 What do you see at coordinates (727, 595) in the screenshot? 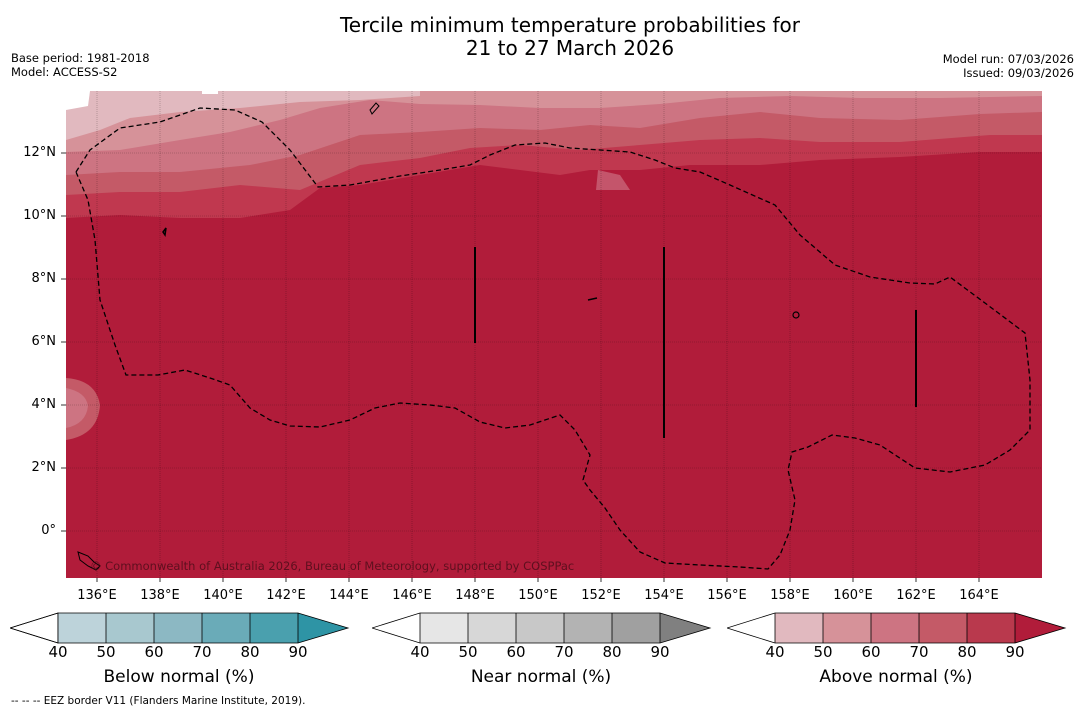
I see `x-tick-label: 156°E` at bounding box center [727, 595].